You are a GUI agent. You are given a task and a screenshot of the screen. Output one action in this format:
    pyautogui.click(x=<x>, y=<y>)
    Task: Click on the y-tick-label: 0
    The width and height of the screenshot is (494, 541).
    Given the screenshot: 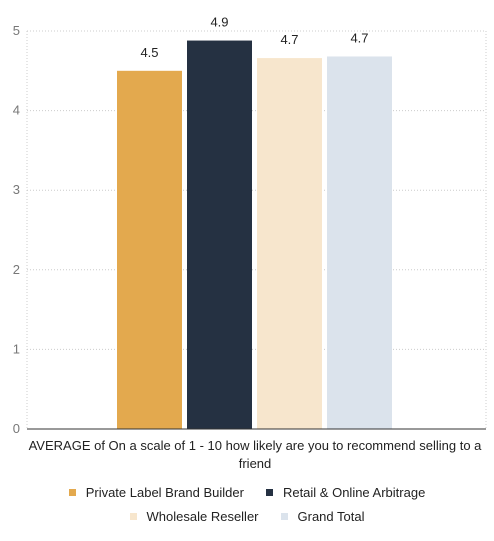 What is the action you would take?
    pyautogui.click(x=16, y=428)
    